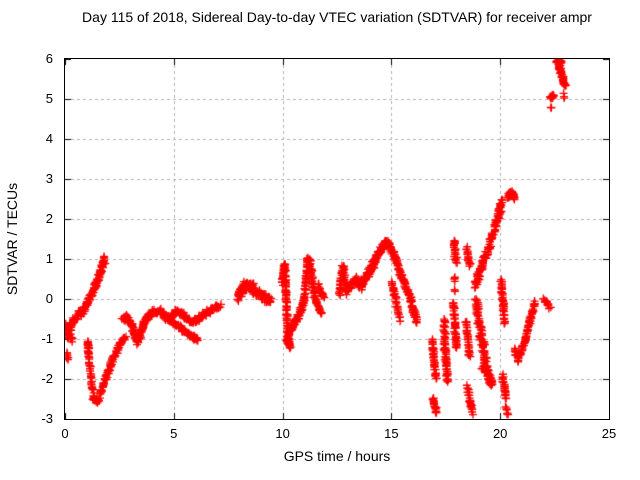 This screenshot has width=640, height=480. Describe the element at coordinates (174, 433) in the screenshot. I see `x-tick-label: 5` at that location.